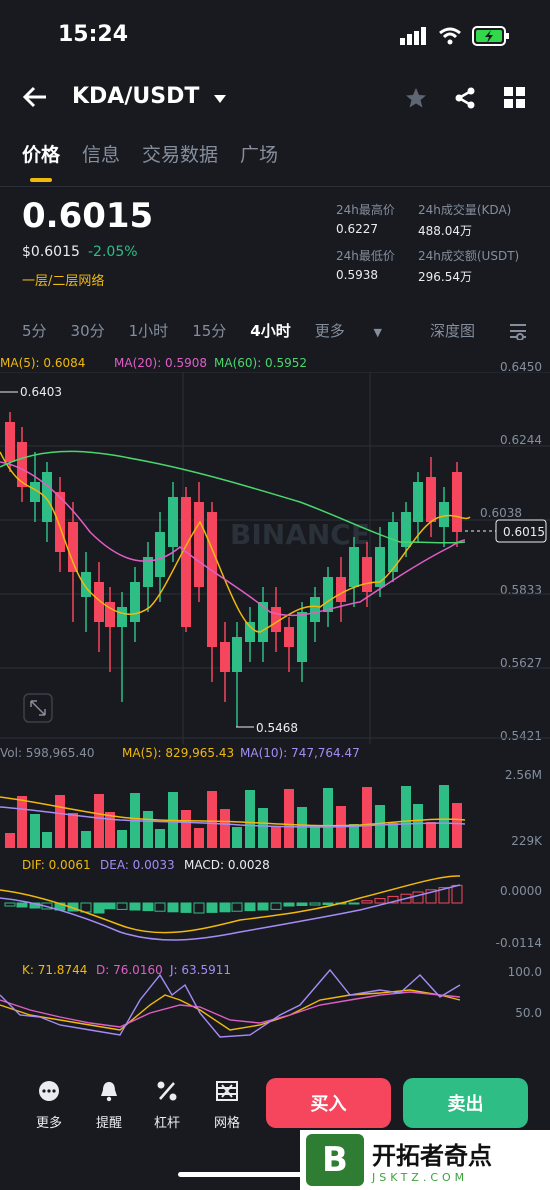 The image size is (550, 1190). What do you see at coordinates (201, 970) in the screenshot?
I see `kdj-j-label: J: 63.5911` at bounding box center [201, 970].